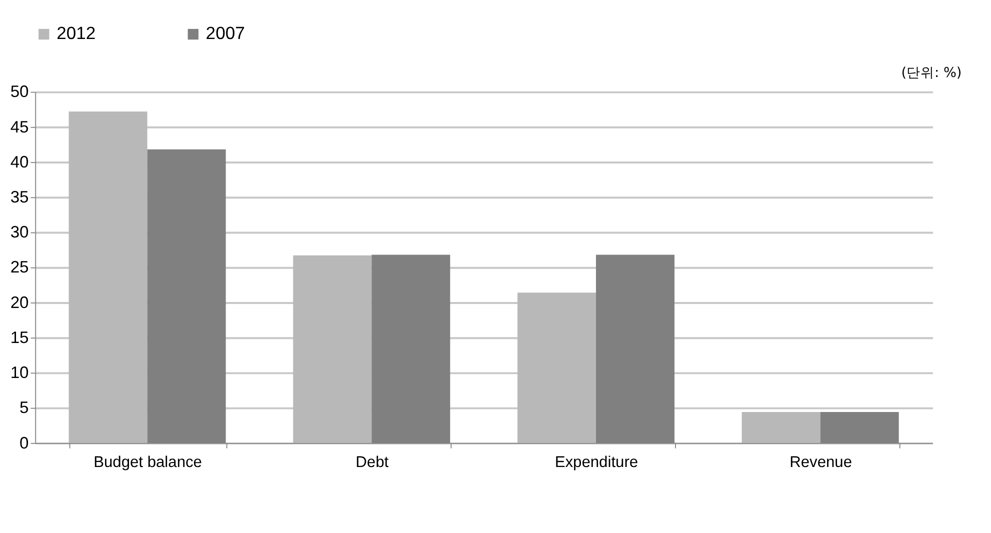  I want to click on text: (단위: %), so click(931, 73).